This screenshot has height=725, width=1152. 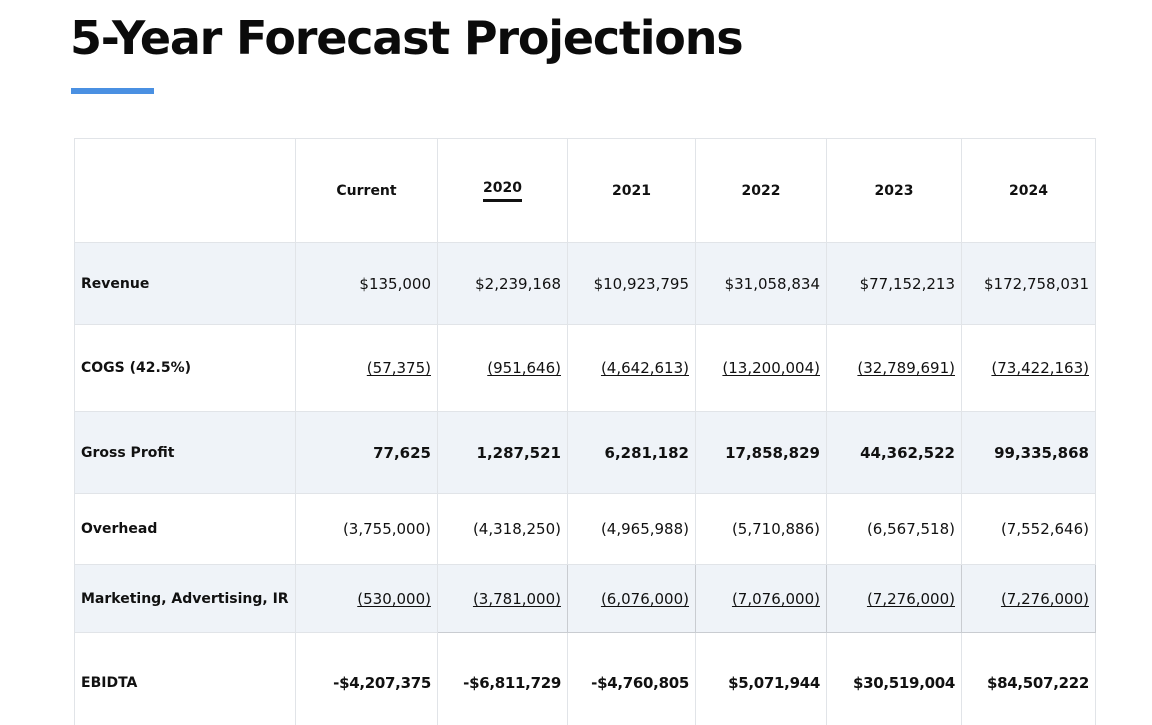 I want to click on row-label: Overhead, so click(x=185, y=529).